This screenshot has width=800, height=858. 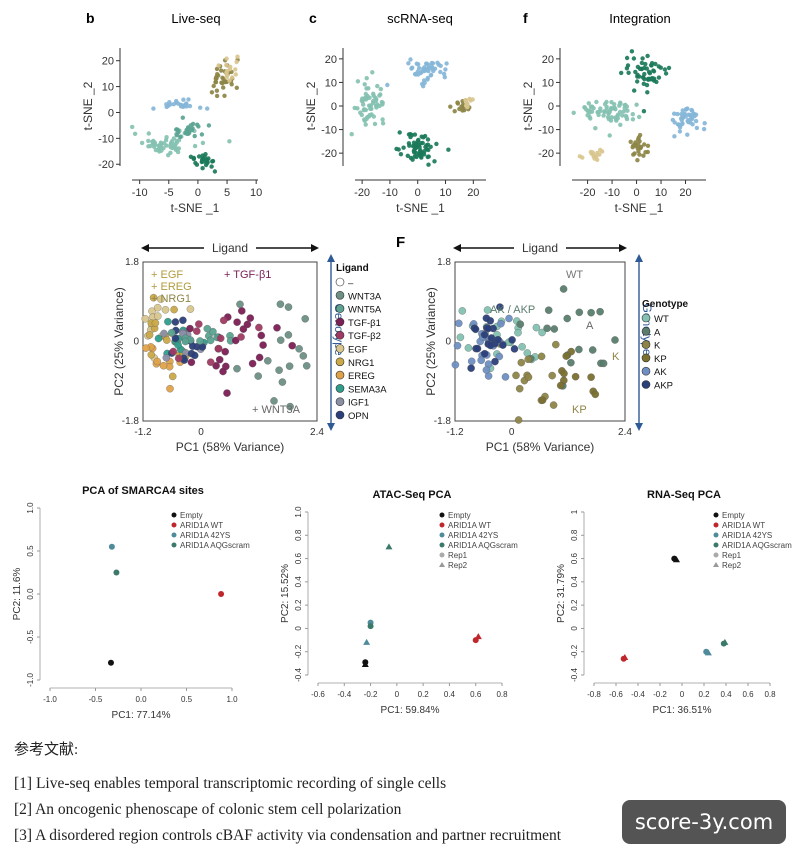 What do you see at coordinates (108, 62) in the screenshot?
I see `y-tick-label: 20` at bounding box center [108, 62].